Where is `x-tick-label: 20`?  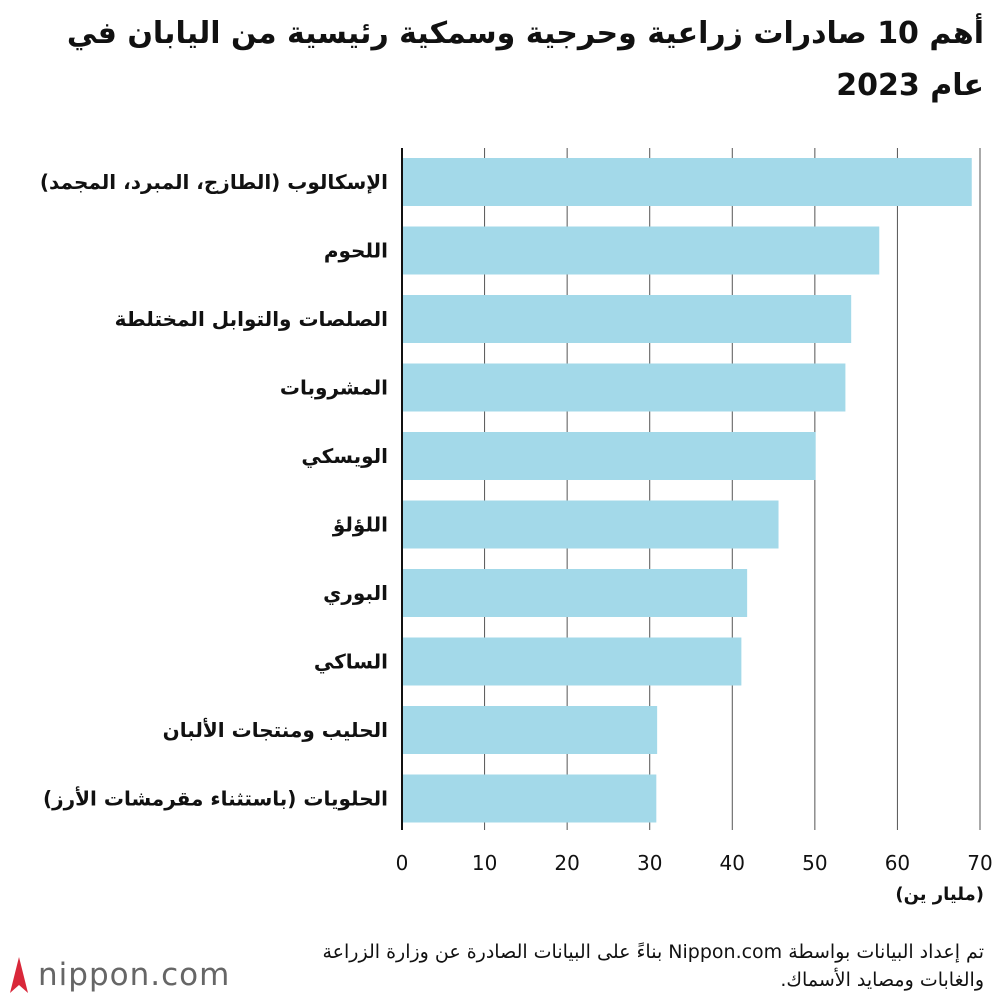
x-tick-label: 20 is located at coordinates (566, 863).